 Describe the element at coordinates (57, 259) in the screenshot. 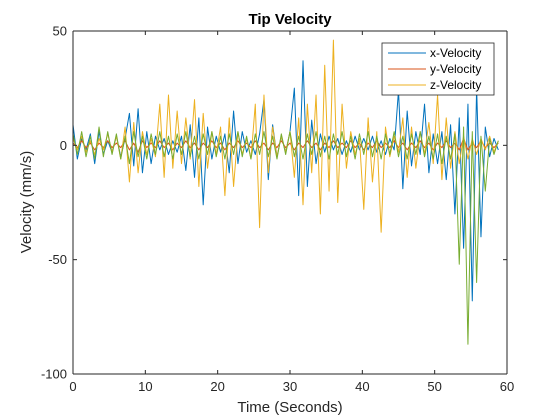

I see `y-tick-label: -50` at that location.